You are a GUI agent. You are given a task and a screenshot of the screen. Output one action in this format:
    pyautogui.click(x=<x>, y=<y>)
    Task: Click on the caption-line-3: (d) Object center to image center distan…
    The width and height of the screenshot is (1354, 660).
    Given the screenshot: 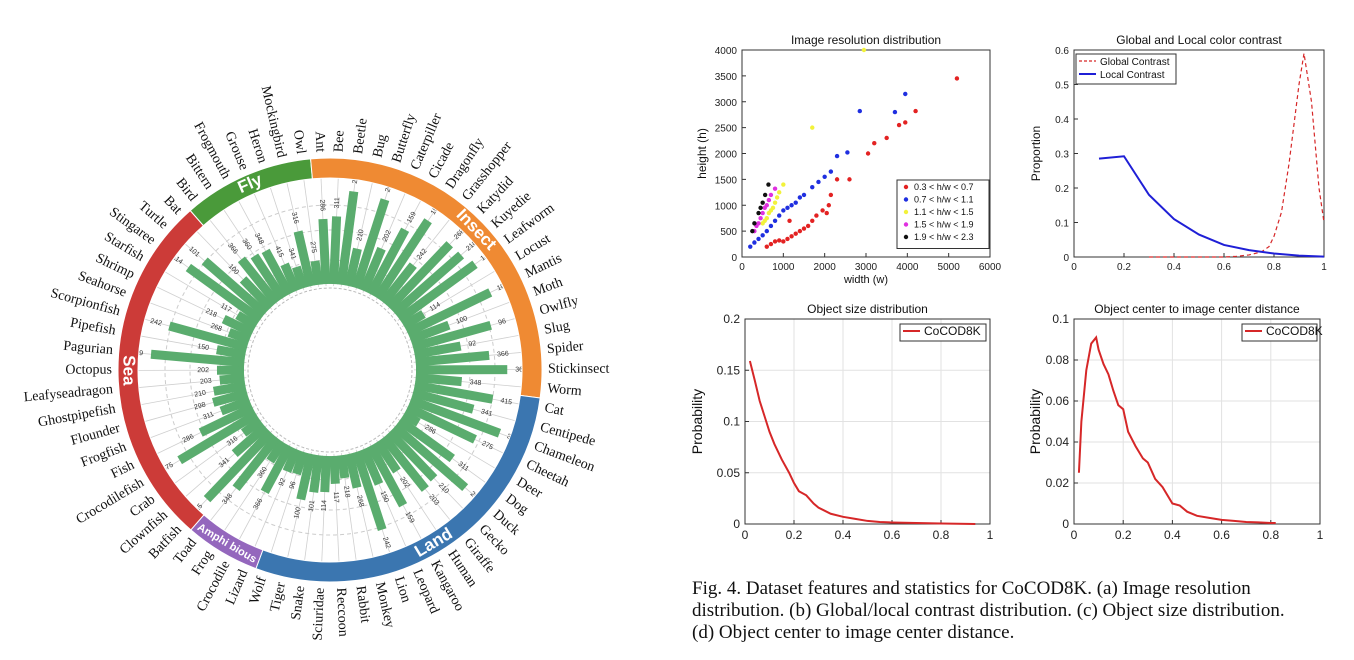 What is the action you would take?
    pyautogui.click(x=853, y=632)
    